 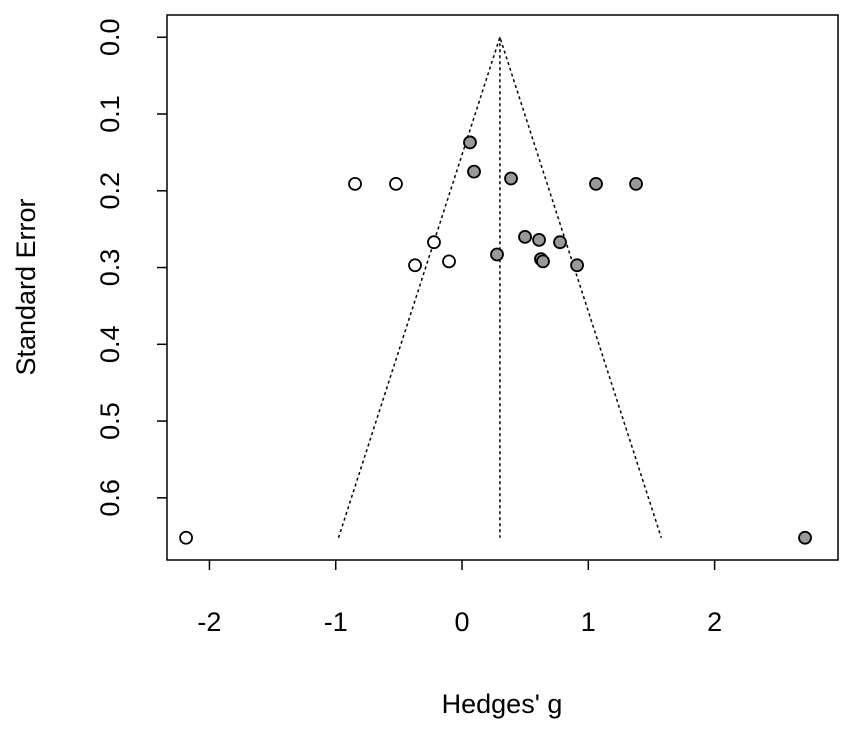 What do you see at coordinates (110, 345) in the screenshot?
I see `y-tick-label: 0.4` at bounding box center [110, 345].